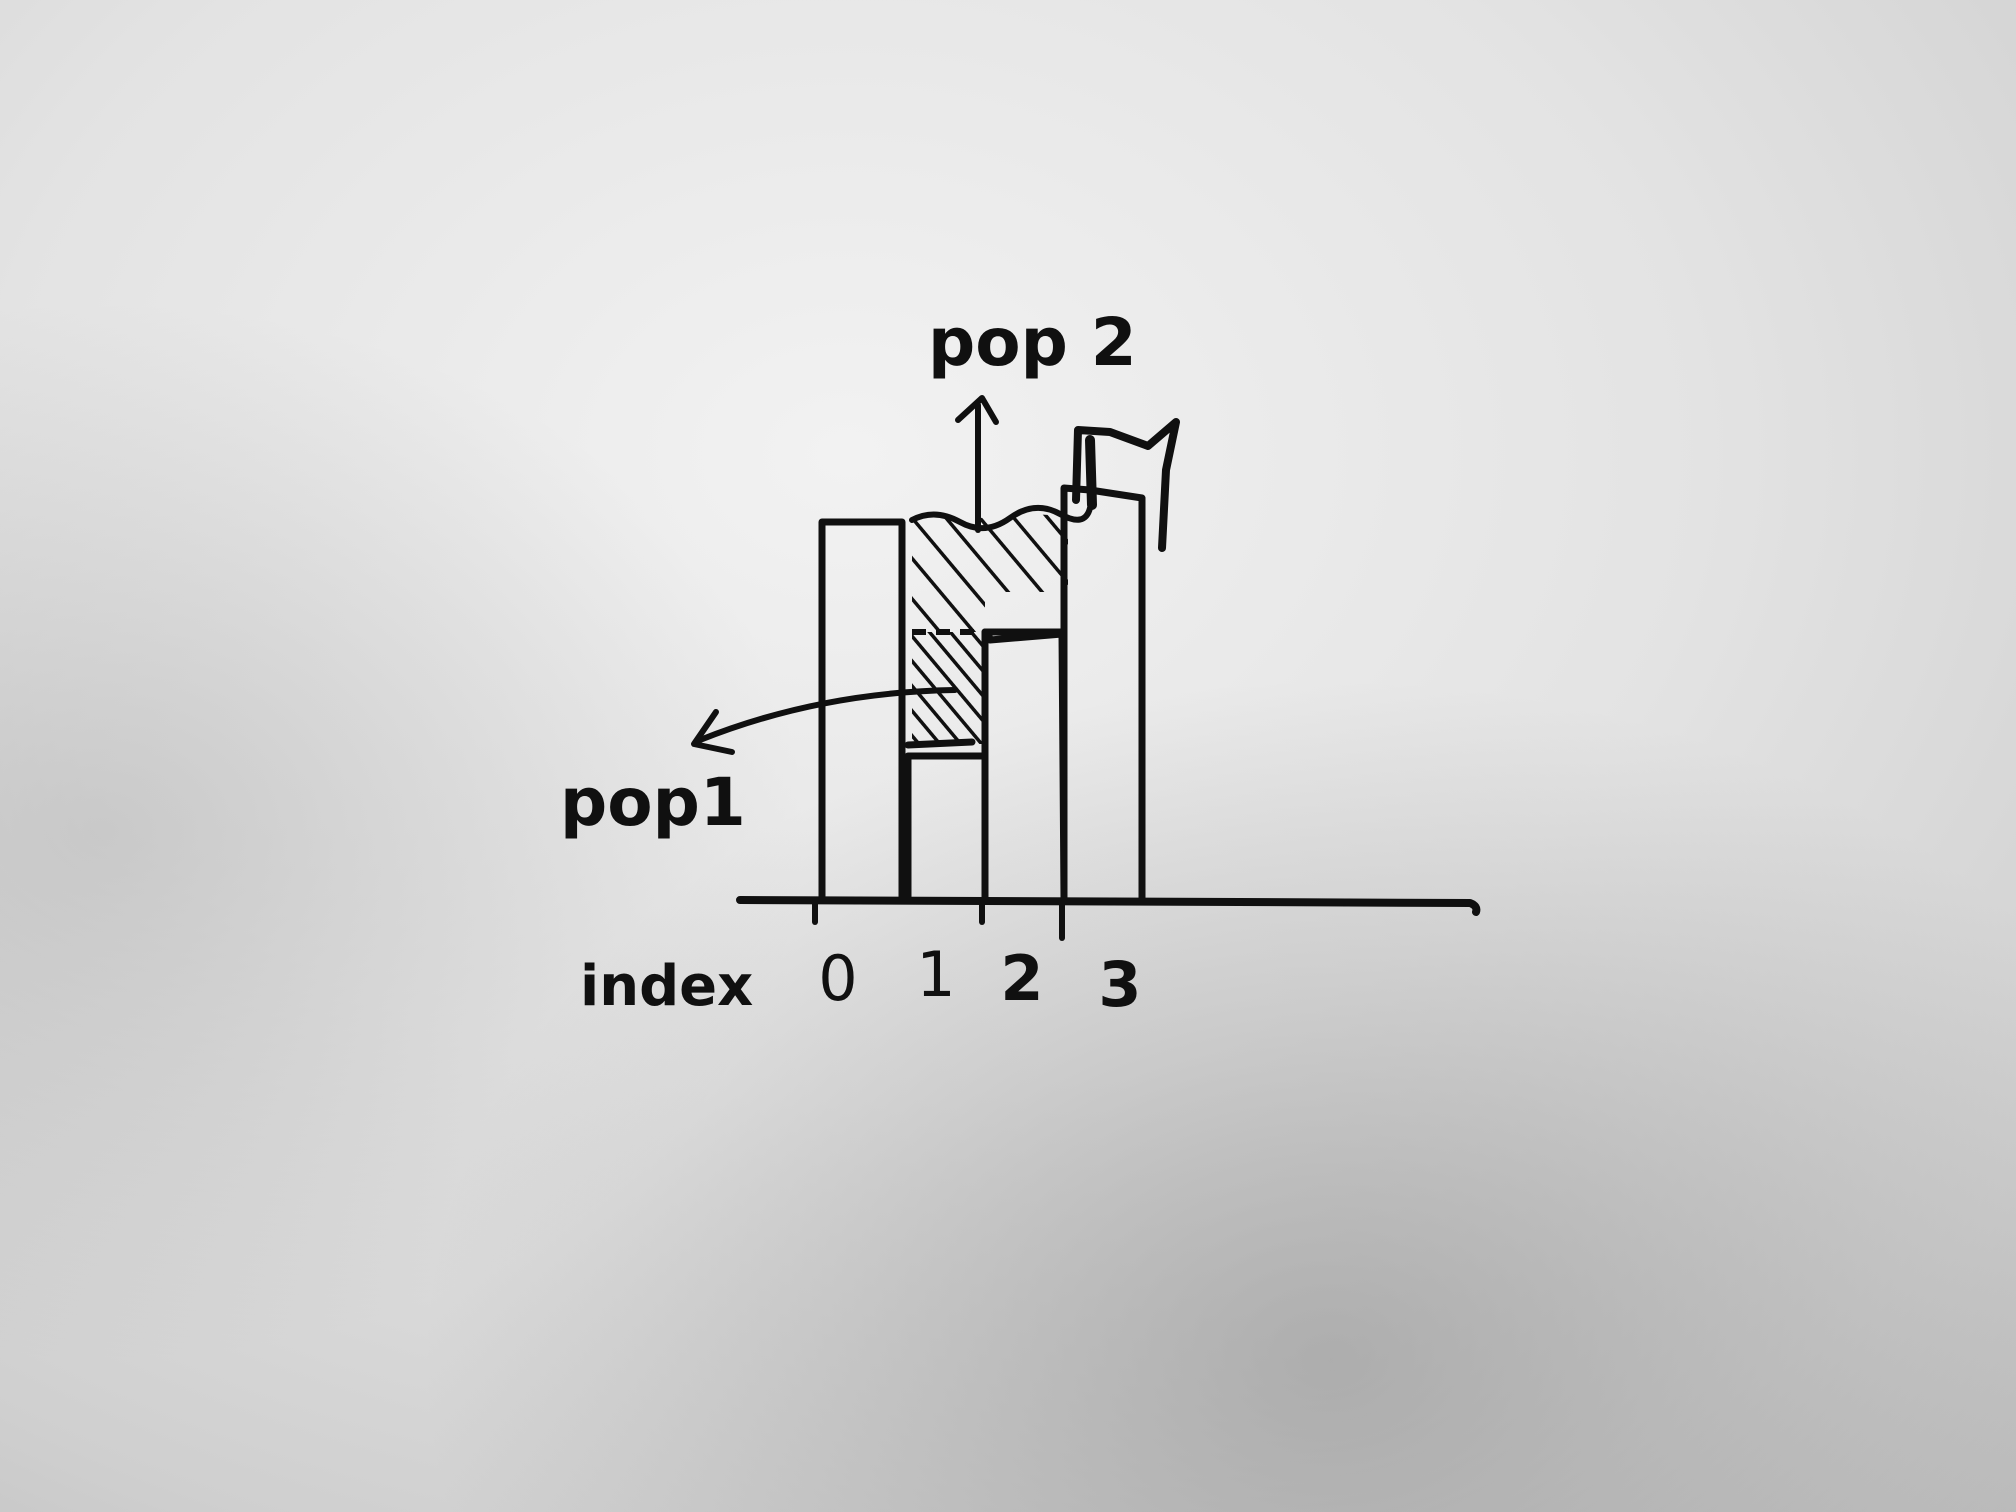 The height and width of the screenshot is (1512, 2016). Describe the element at coordinates (653, 802) in the screenshot. I see `pop1-label: pop1` at that location.